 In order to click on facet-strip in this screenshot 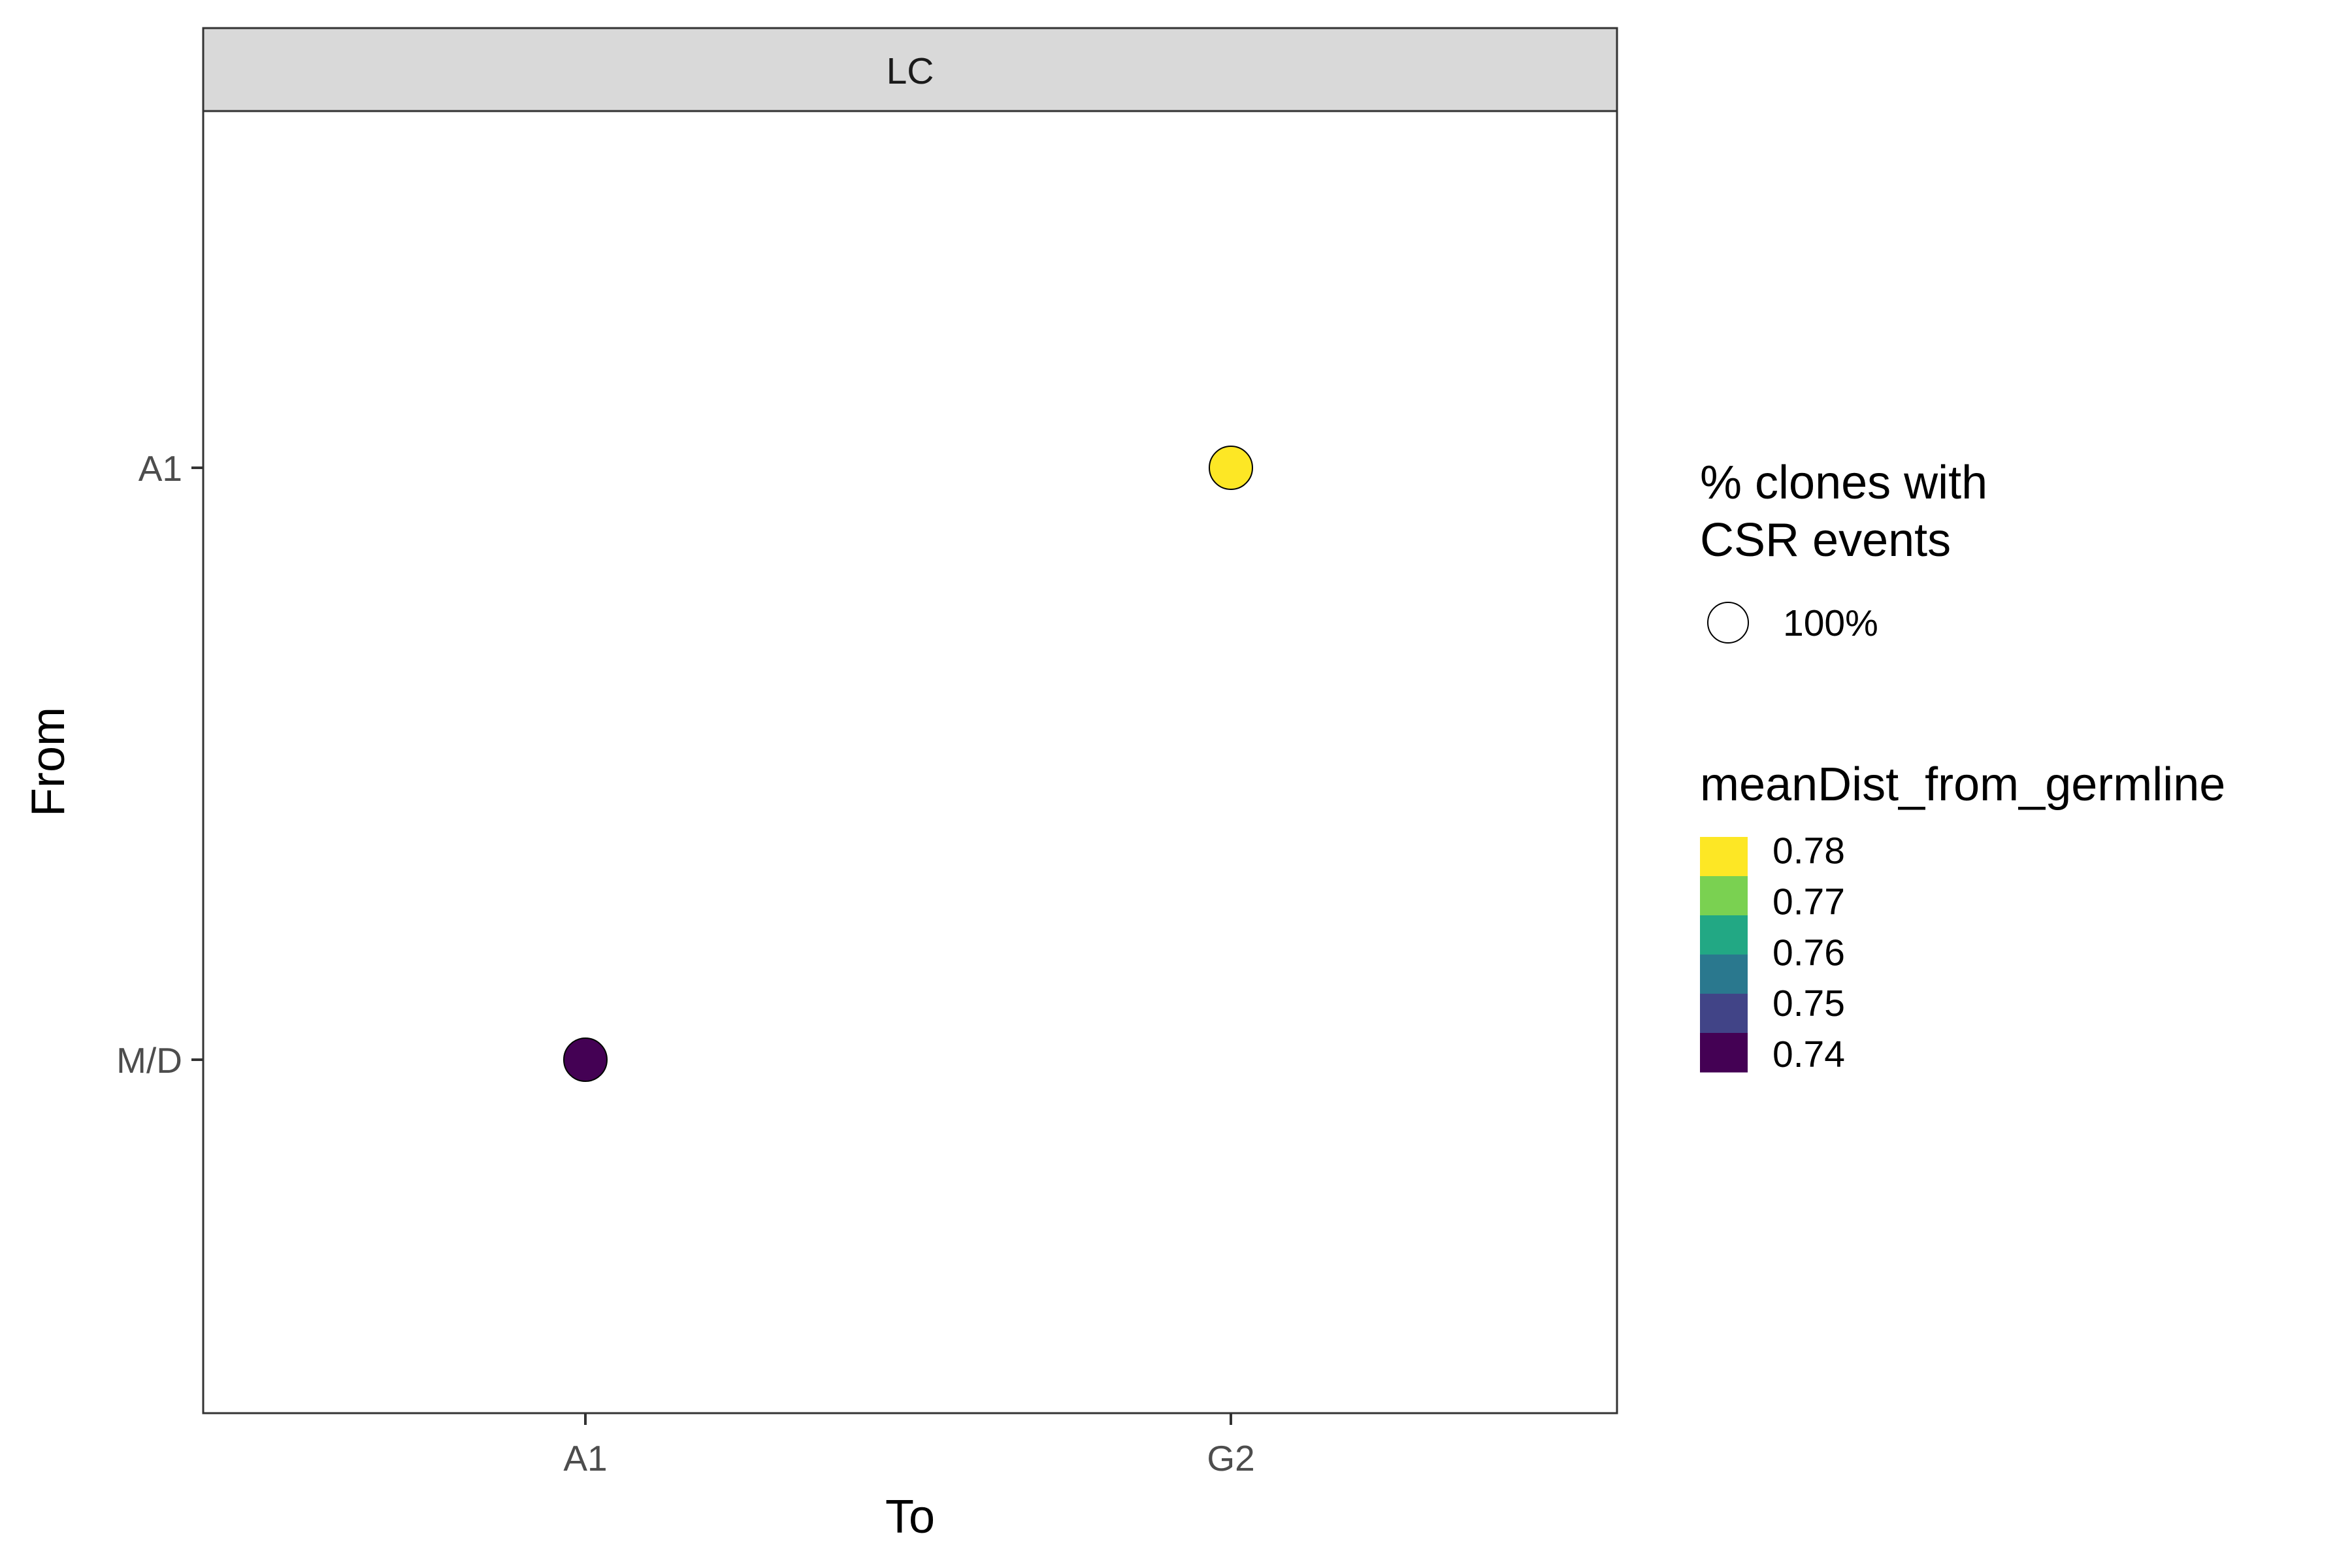, I will do `click(910, 69)`.